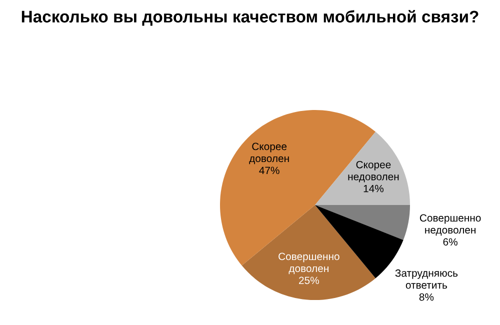 The width and height of the screenshot is (500, 325). What do you see at coordinates (250, 18) in the screenshot?
I see `chart-title: Насколько вы довольны качеством мобильной связи?` at bounding box center [250, 18].